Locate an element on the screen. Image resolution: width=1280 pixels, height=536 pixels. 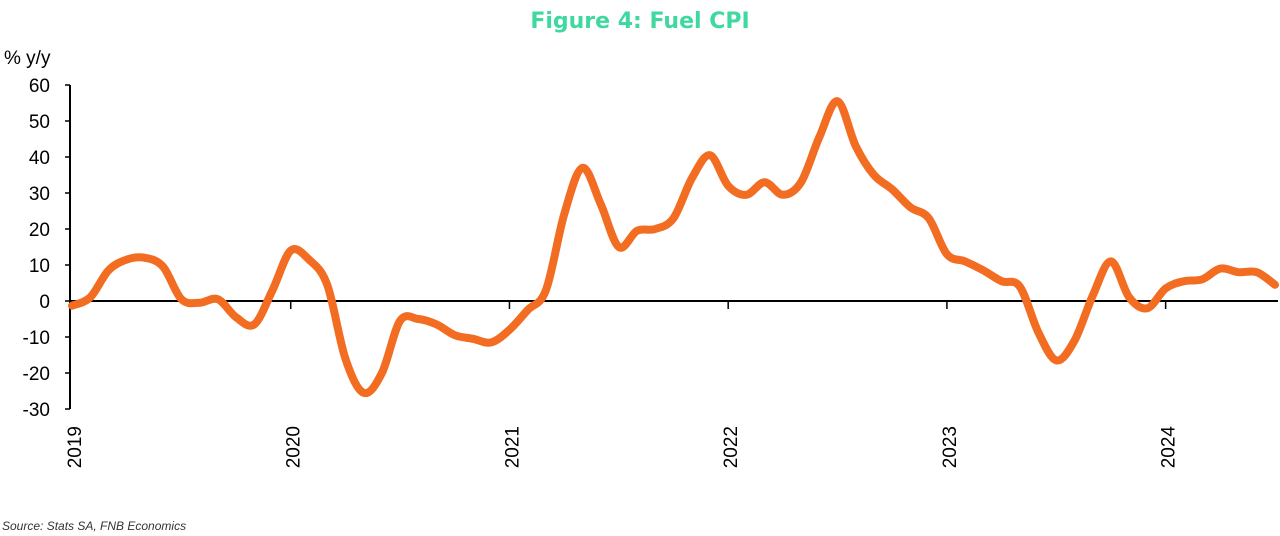
y-tick-label: -10 is located at coordinates (36, 338).